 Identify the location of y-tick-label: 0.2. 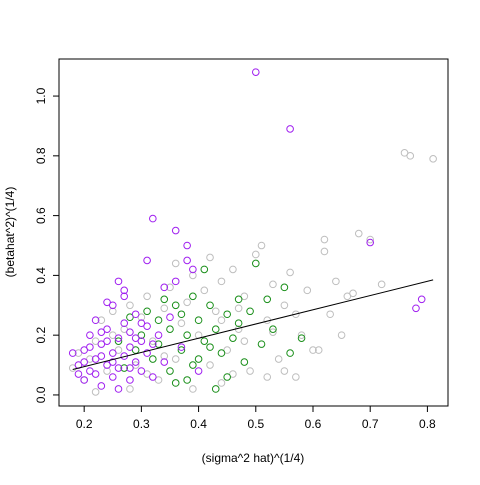
(41, 335).